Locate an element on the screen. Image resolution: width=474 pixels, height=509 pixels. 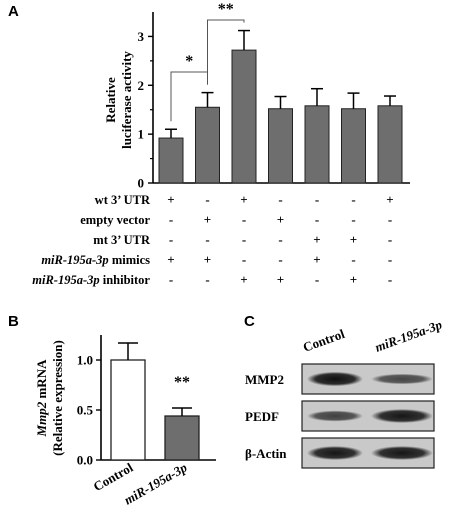
condition-row-label: wt 3’ UTR is located at coordinates (123, 200).